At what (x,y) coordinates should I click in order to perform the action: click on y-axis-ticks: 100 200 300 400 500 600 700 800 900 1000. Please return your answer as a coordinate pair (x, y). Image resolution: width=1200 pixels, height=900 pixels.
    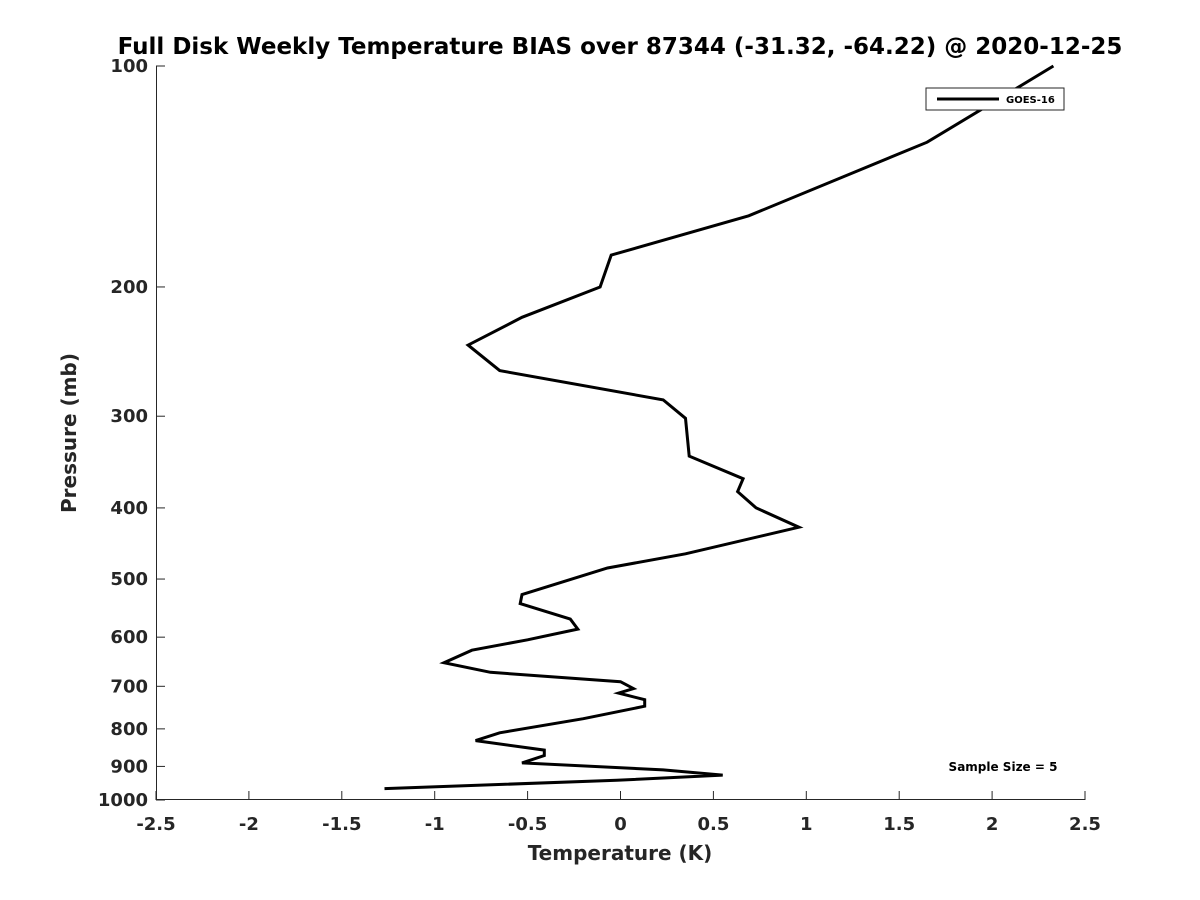
    Looking at the image, I should click on (131, 433).